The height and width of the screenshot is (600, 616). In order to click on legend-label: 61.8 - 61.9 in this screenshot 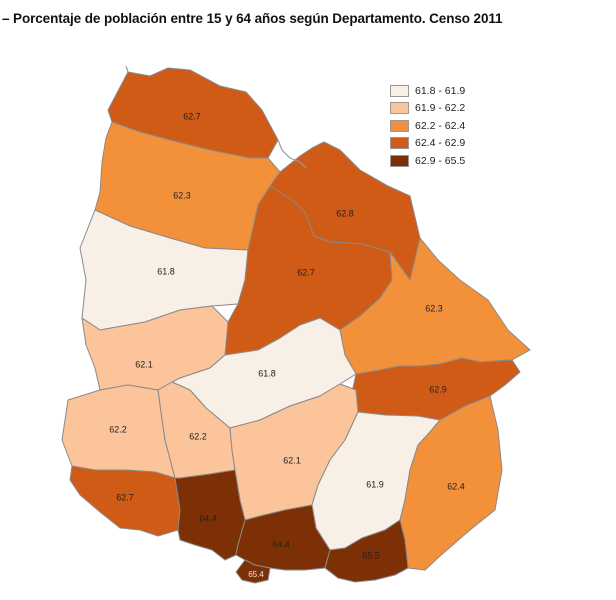, I will do `click(440, 90)`.